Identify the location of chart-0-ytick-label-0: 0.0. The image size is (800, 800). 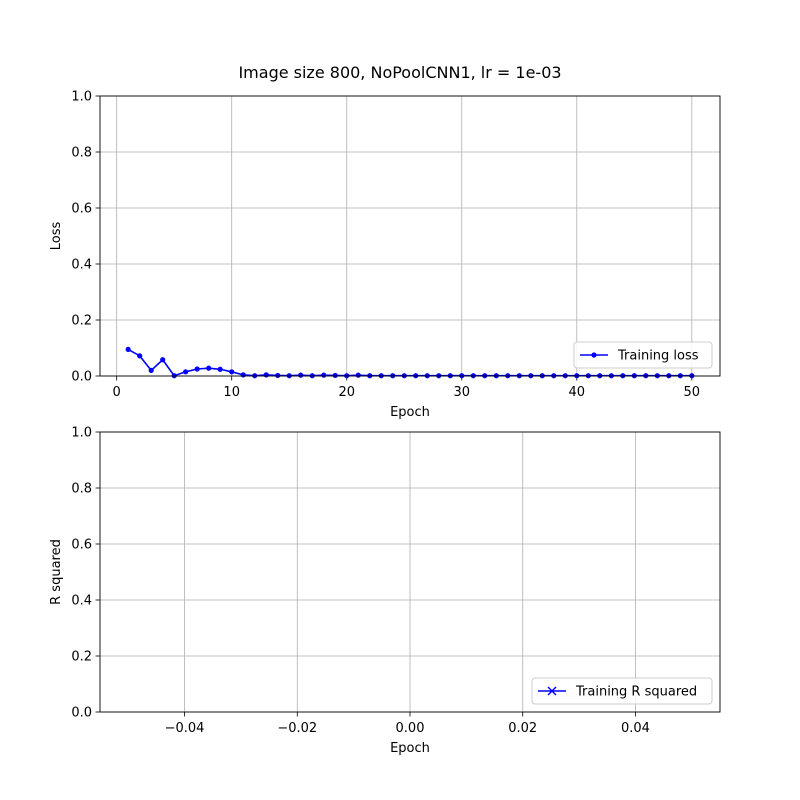
(81, 377).